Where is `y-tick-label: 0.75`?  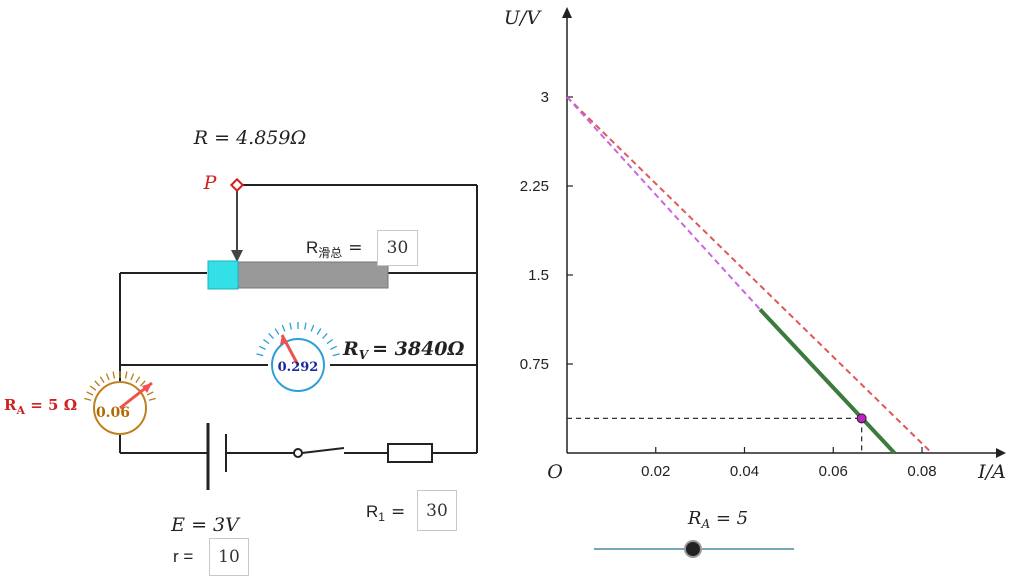 y-tick-label: 0.75 is located at coordinates (534, 364).